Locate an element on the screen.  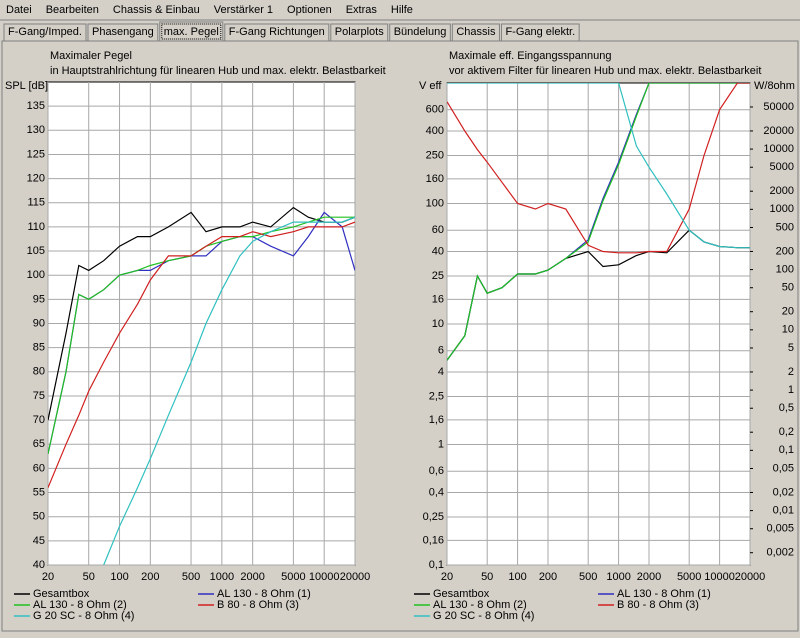
y-tick-label: 130 is located at coordinates (36, 130).